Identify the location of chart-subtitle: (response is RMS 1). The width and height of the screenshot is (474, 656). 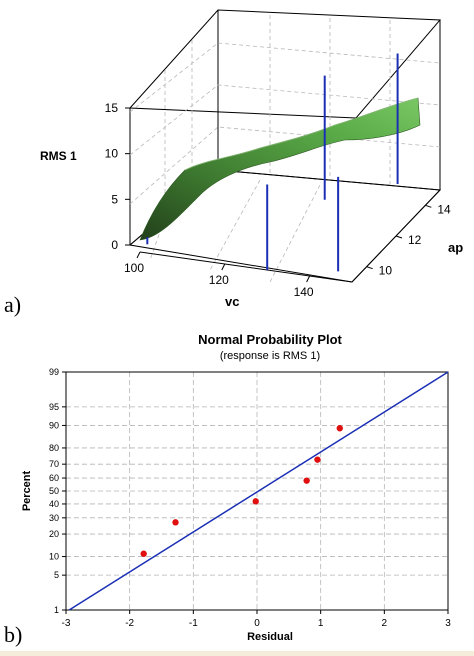
(270, 356).